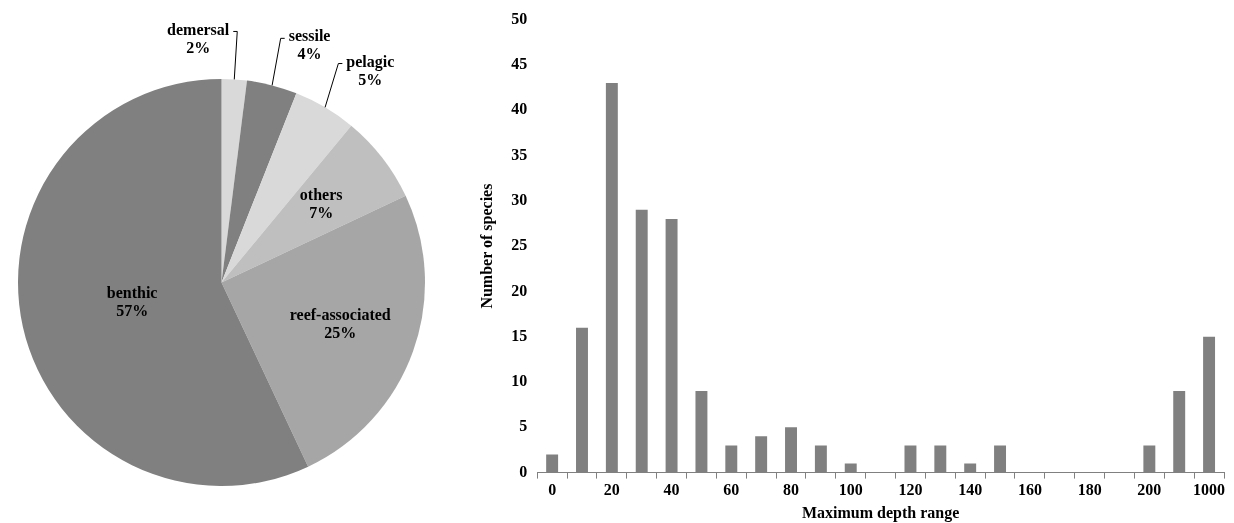  What do you see at coordinates (791, 490) in the screenshot?
I see `x-tick-label: 80` at bounding box center [791, 490].